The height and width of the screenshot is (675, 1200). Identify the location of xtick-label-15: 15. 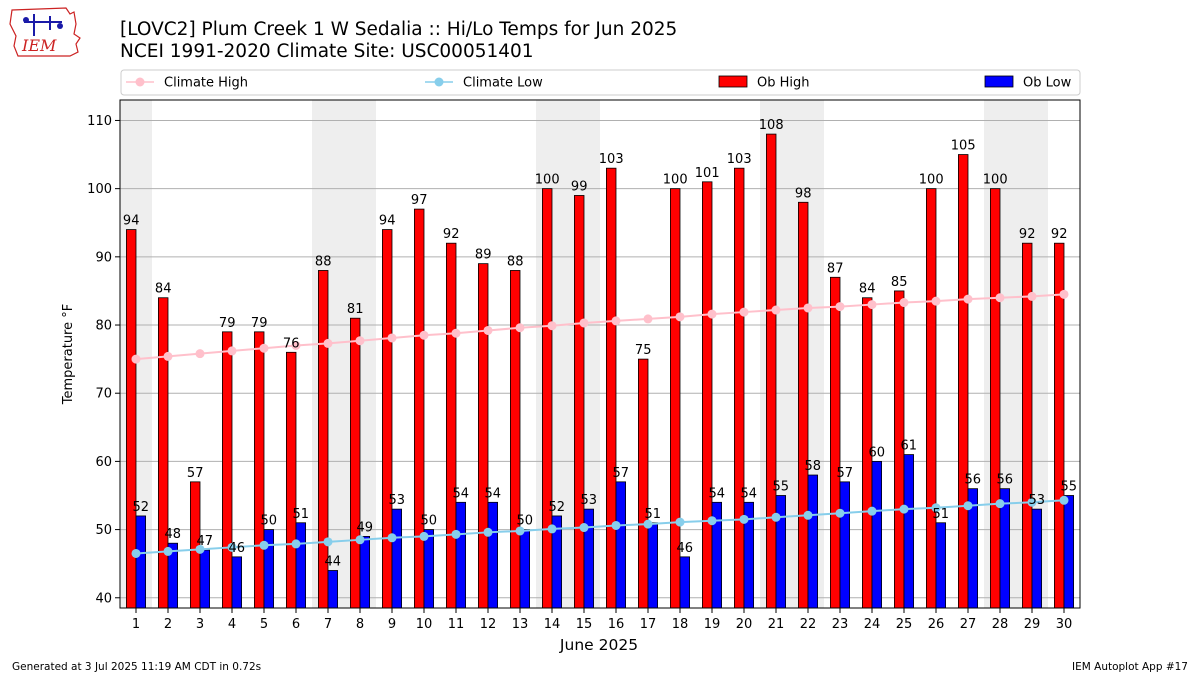
(584, 624).